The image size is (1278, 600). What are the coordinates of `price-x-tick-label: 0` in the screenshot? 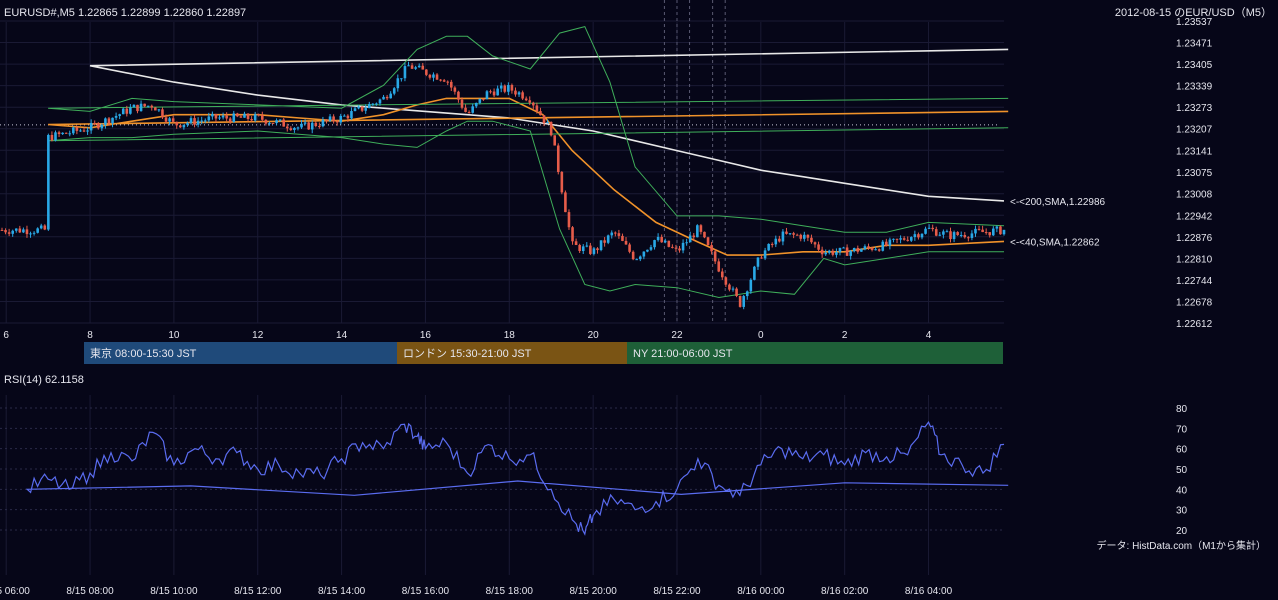 It's located at (761, 335).